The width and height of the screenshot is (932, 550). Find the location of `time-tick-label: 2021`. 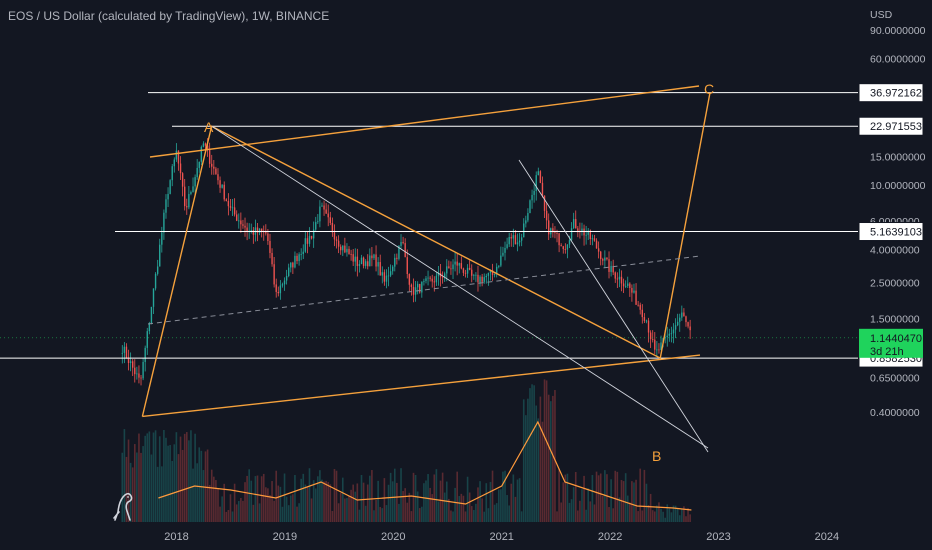

time-tick-label: 2021 is located at coordinates (501, 537).